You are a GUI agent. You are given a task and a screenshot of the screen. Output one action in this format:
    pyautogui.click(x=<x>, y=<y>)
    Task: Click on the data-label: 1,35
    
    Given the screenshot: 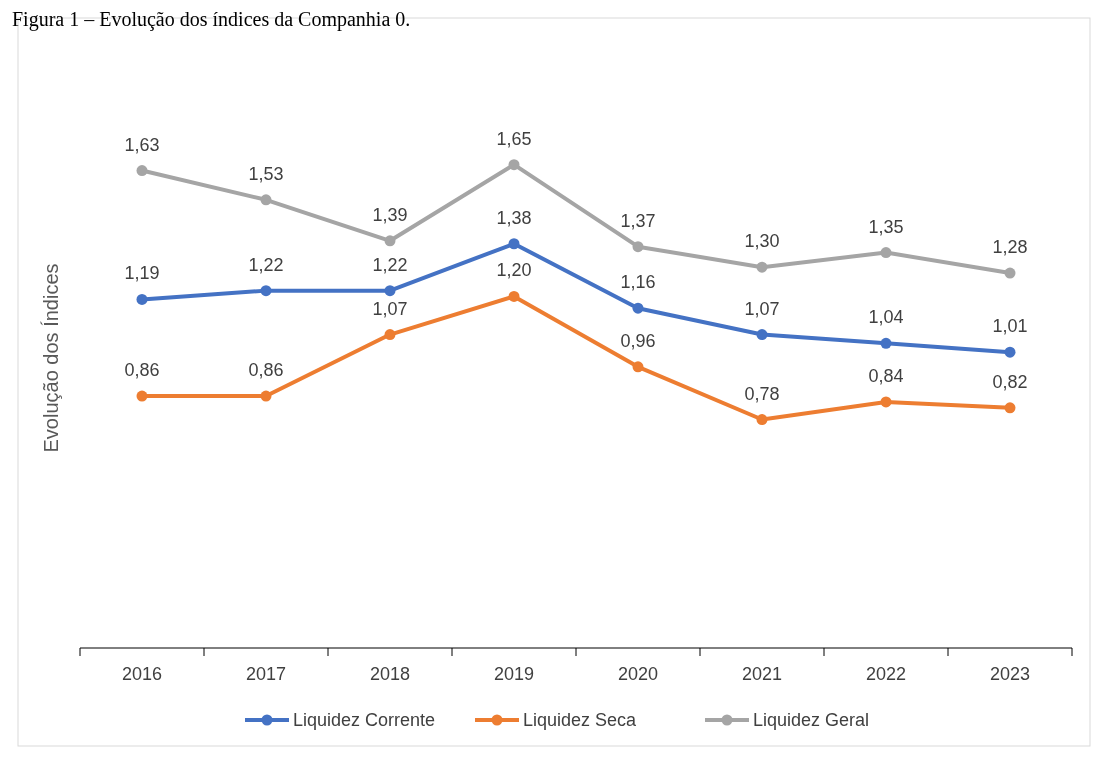 What is the action you would take?
    pyautogui.click(x=886, y=226)
    